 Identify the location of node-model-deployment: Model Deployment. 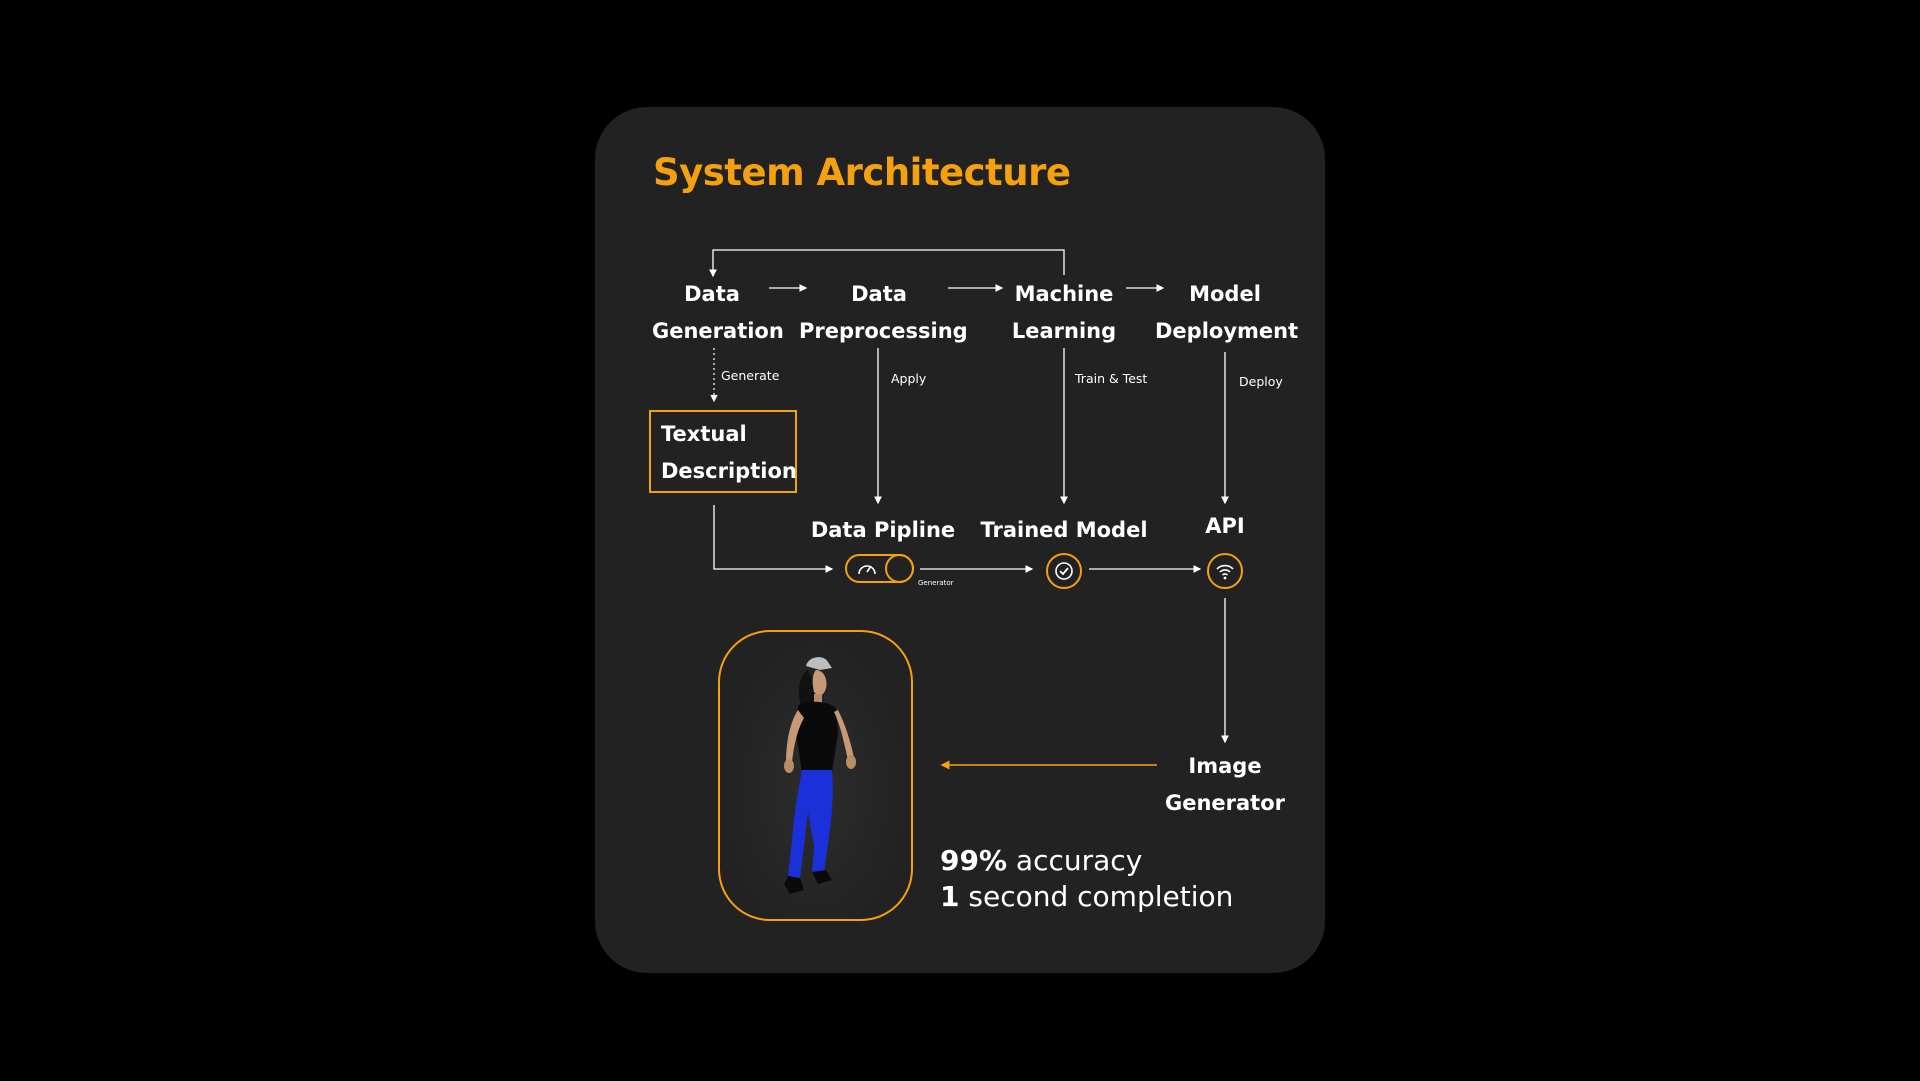
(1227, 312).